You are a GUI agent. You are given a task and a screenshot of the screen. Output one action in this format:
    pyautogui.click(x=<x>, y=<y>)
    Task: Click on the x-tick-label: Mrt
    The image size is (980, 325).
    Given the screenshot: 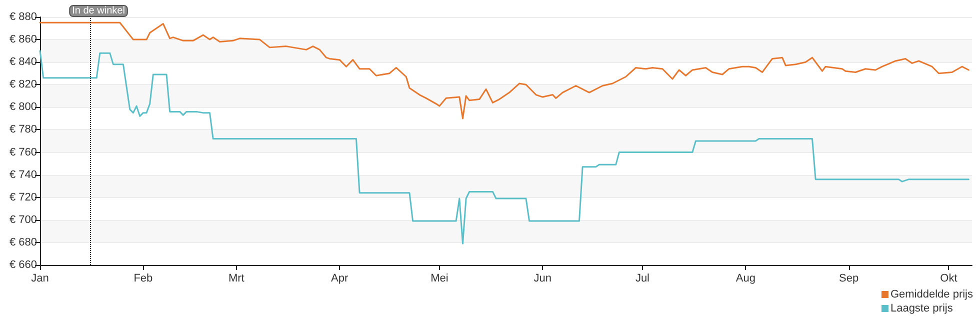 What is the action you would take?
    pyautogui.click(x=236, y=278)
    